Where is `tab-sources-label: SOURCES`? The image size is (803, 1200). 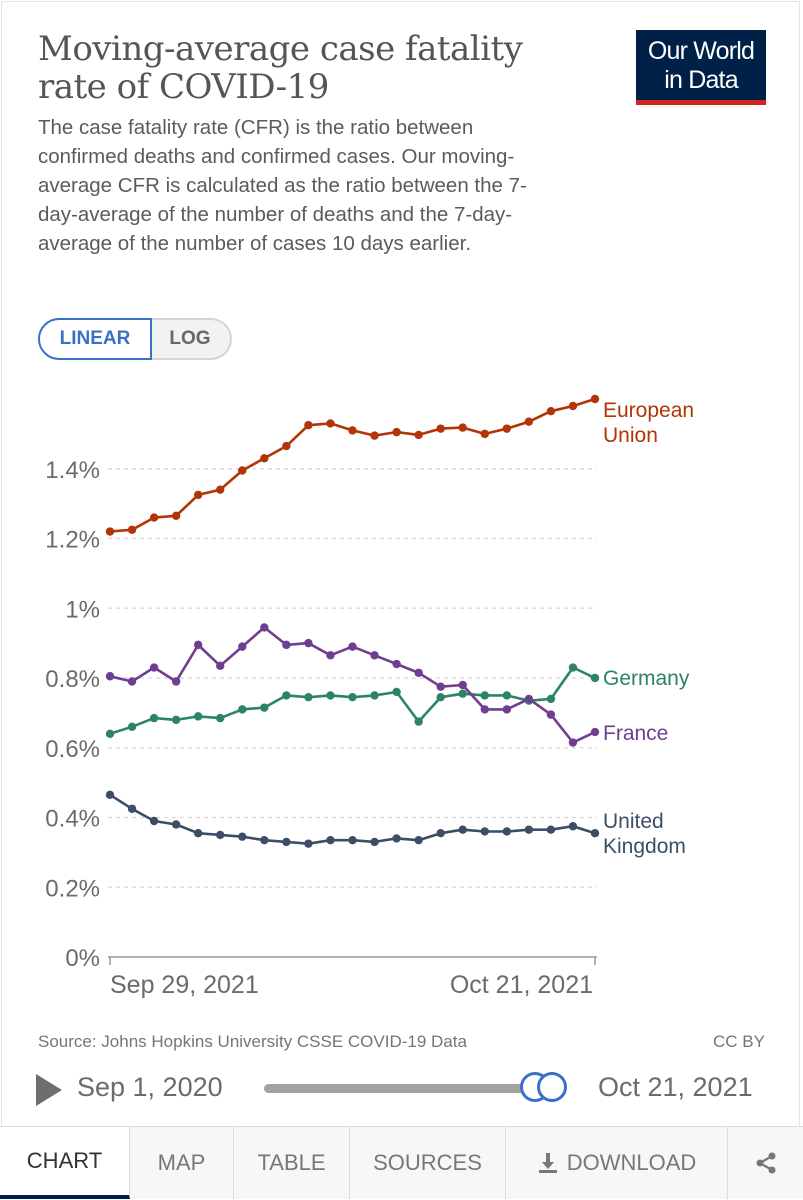 tab-sources-label: SOURCES is located at coordinates (427, 1162).